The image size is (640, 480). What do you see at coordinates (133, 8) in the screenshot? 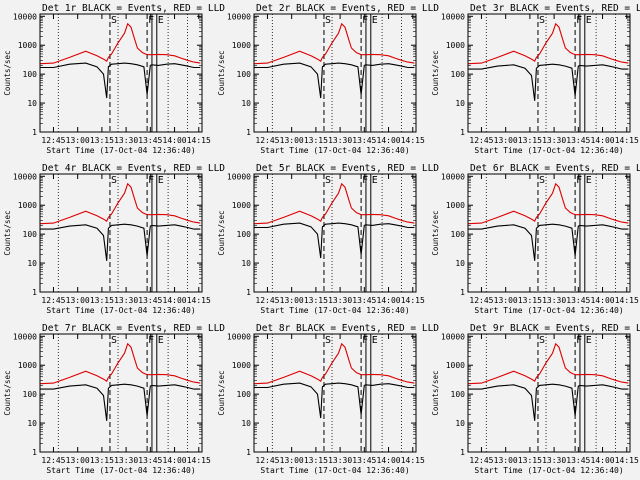
I see `panel-title: Det 1r BLACK = Events, RED = LLD` at bounding box center [133, 8].